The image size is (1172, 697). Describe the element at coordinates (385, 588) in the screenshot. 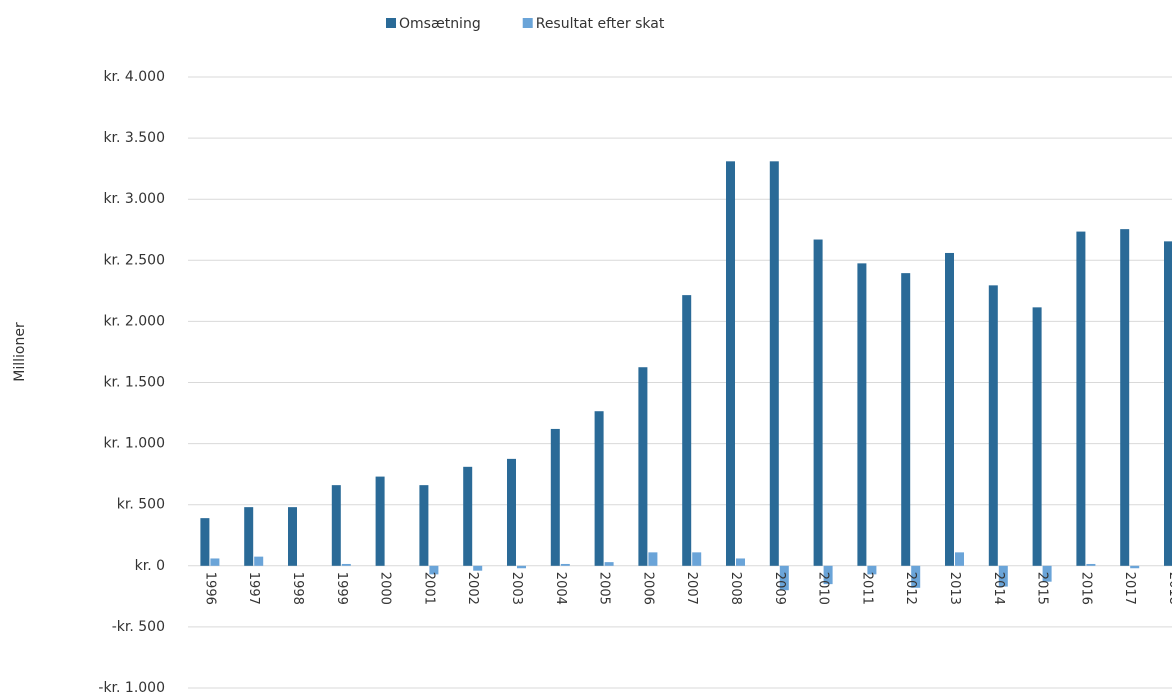

I see `x-tick-label: 2000` at that location.